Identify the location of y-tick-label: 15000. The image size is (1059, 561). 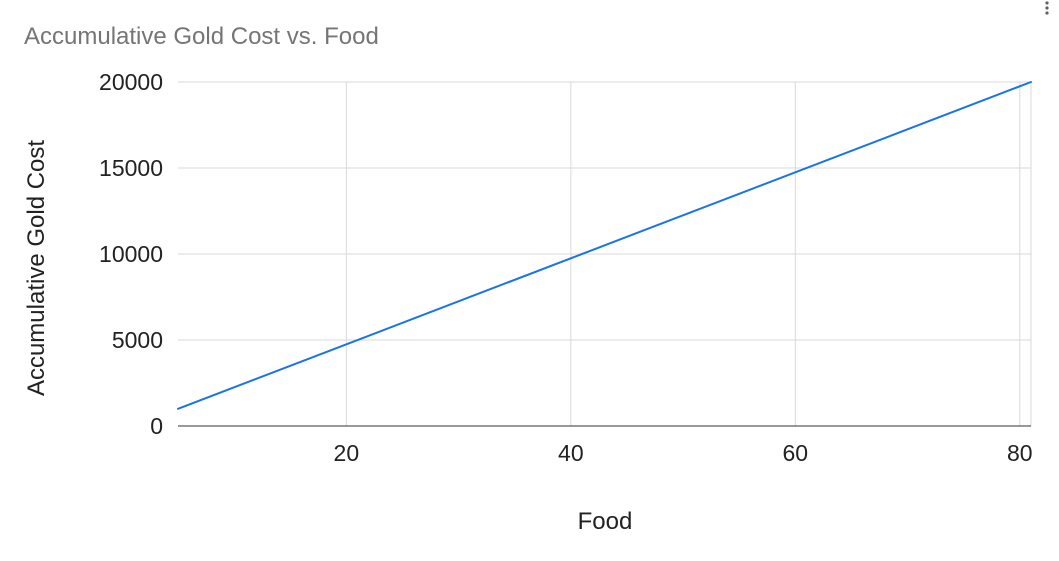
(131, 168).